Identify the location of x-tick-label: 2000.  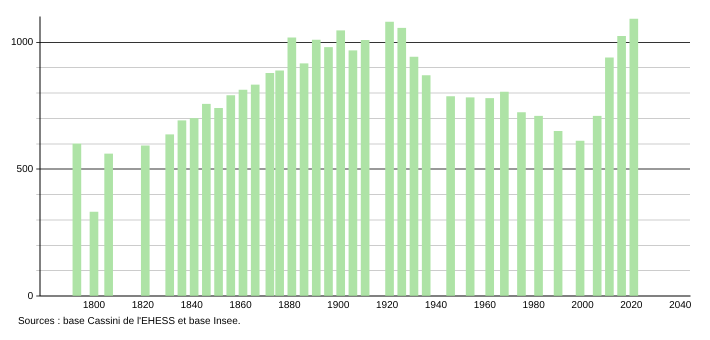
(582, 305).